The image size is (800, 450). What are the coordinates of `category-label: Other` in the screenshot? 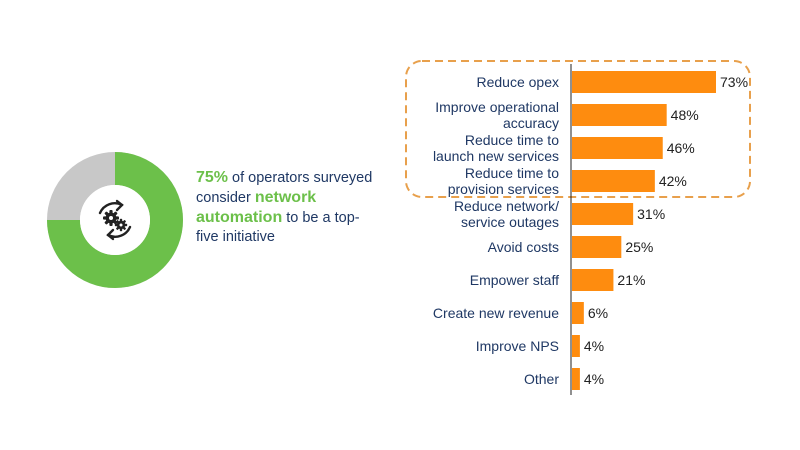 It's located at (541, 379).